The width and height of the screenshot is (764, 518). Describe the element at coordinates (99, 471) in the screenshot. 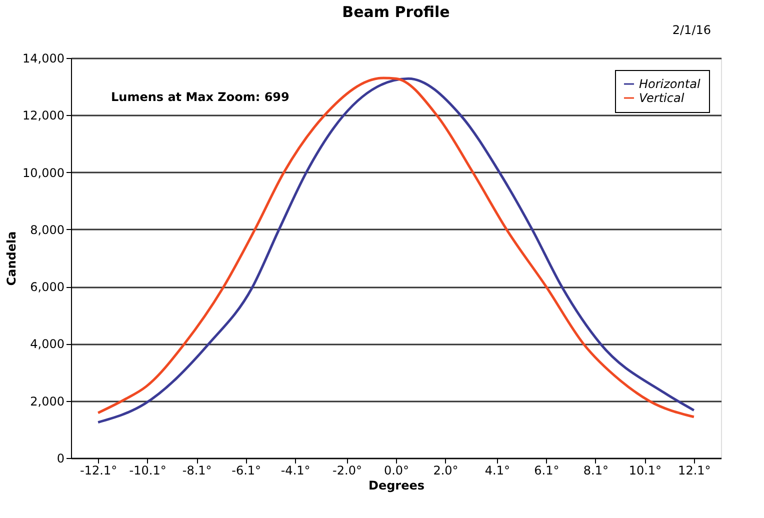

I see `x-tick-label: -12.1°` at that location.